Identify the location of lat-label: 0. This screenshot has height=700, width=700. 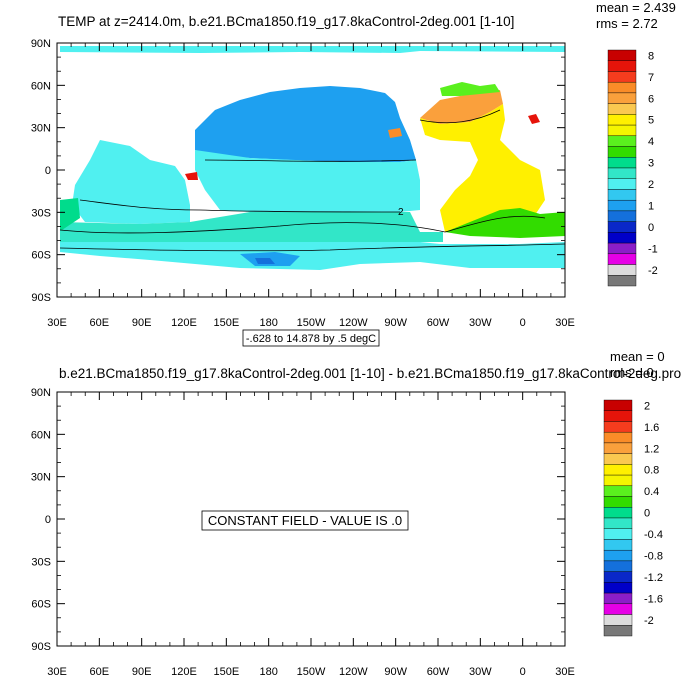
(48, 520).